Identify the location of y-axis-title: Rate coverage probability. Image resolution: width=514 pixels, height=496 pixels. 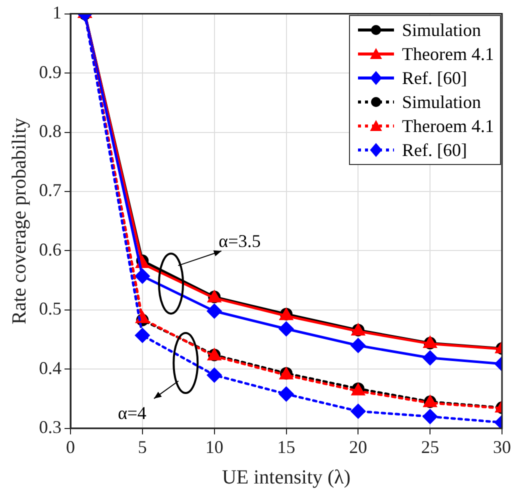
(19, 221).